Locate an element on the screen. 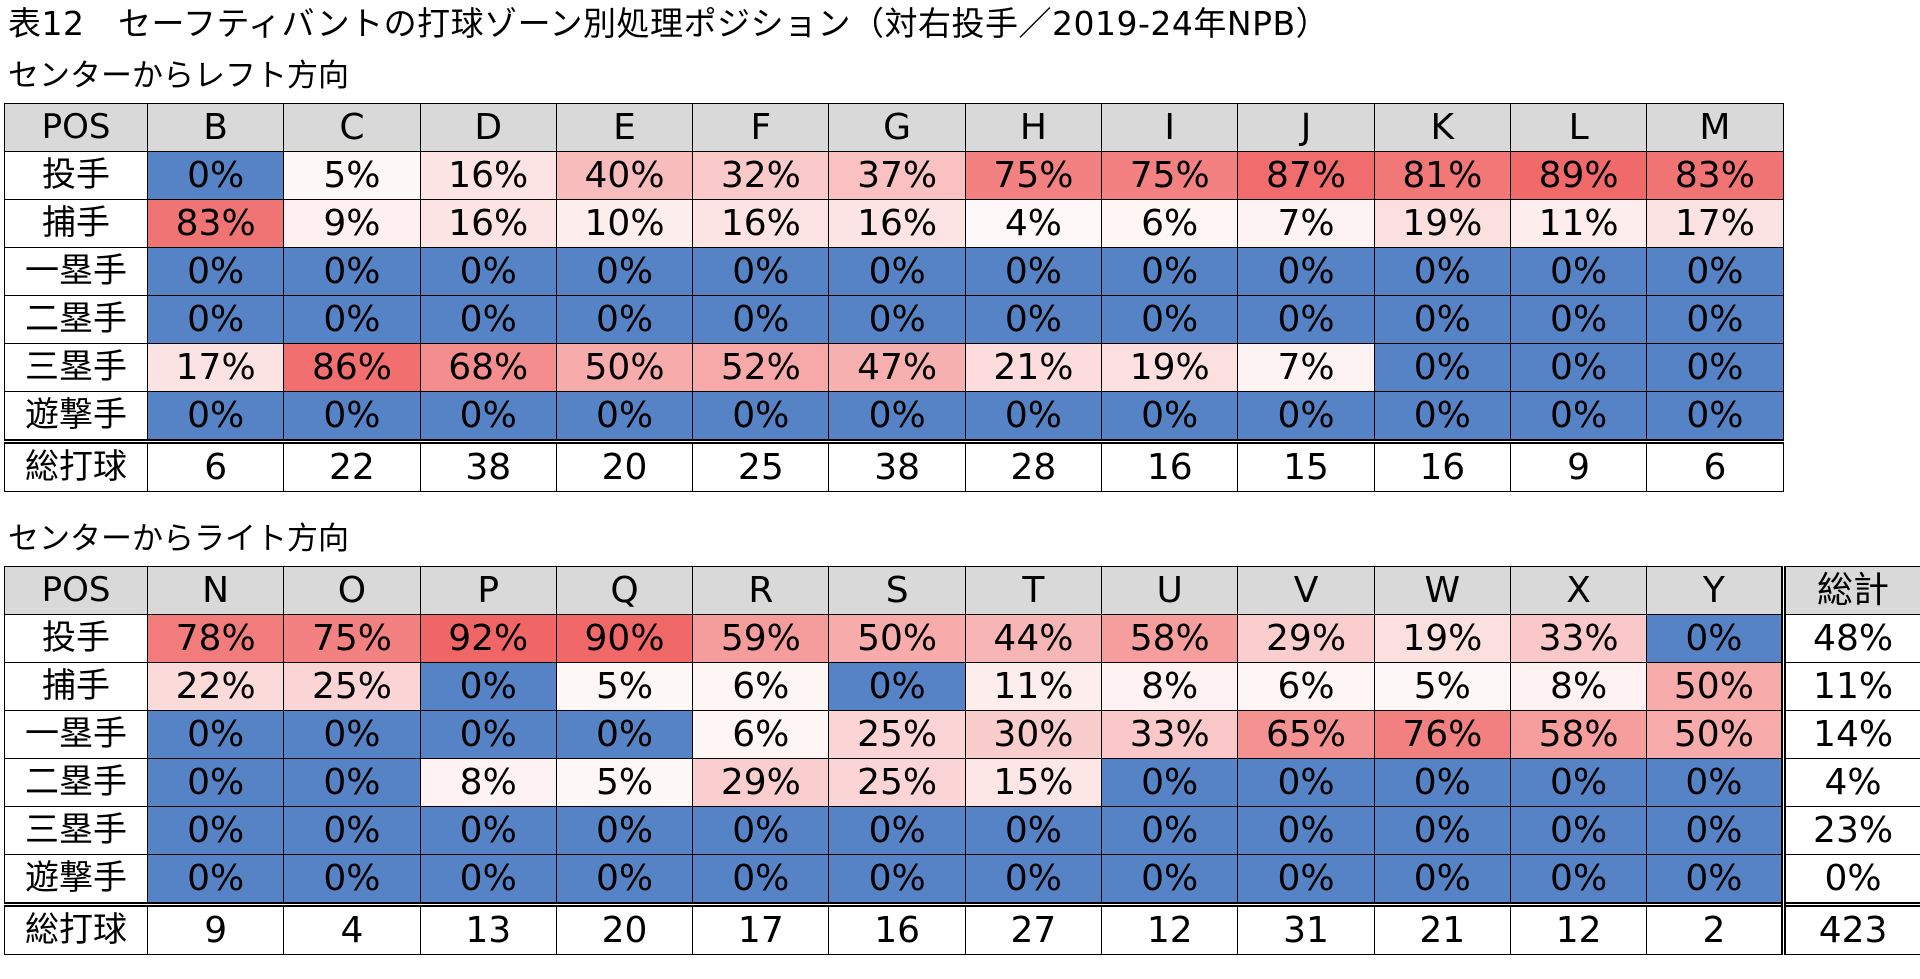  zone-header: C is located at coordinates (352, 127).